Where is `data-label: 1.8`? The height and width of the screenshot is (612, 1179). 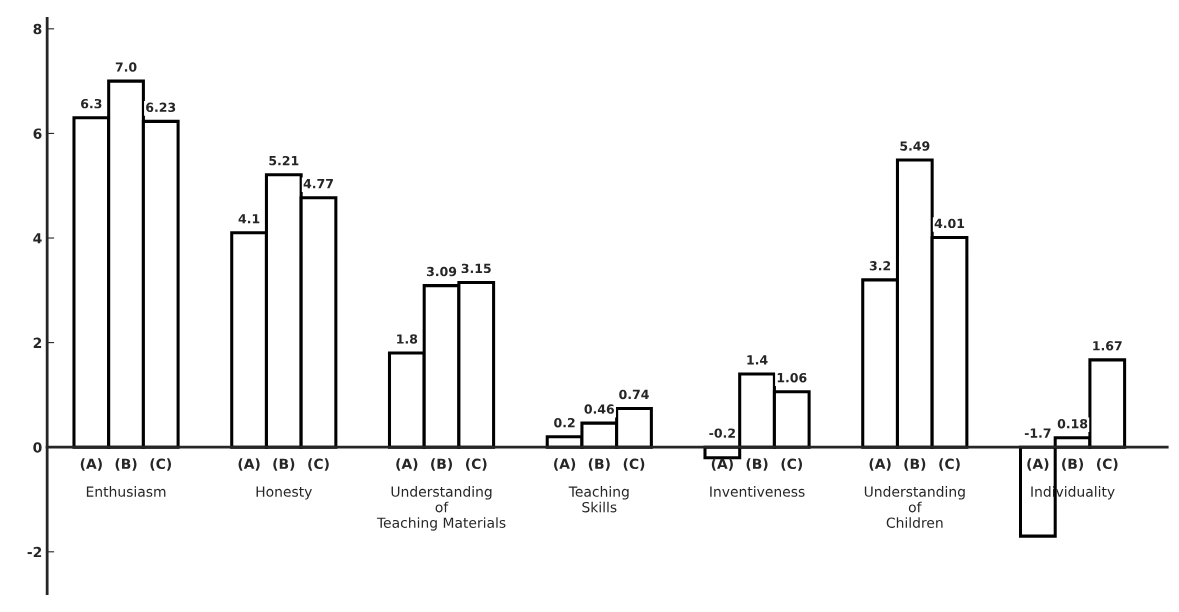 data-label: 1.8 is located at coordinates (407, 339).